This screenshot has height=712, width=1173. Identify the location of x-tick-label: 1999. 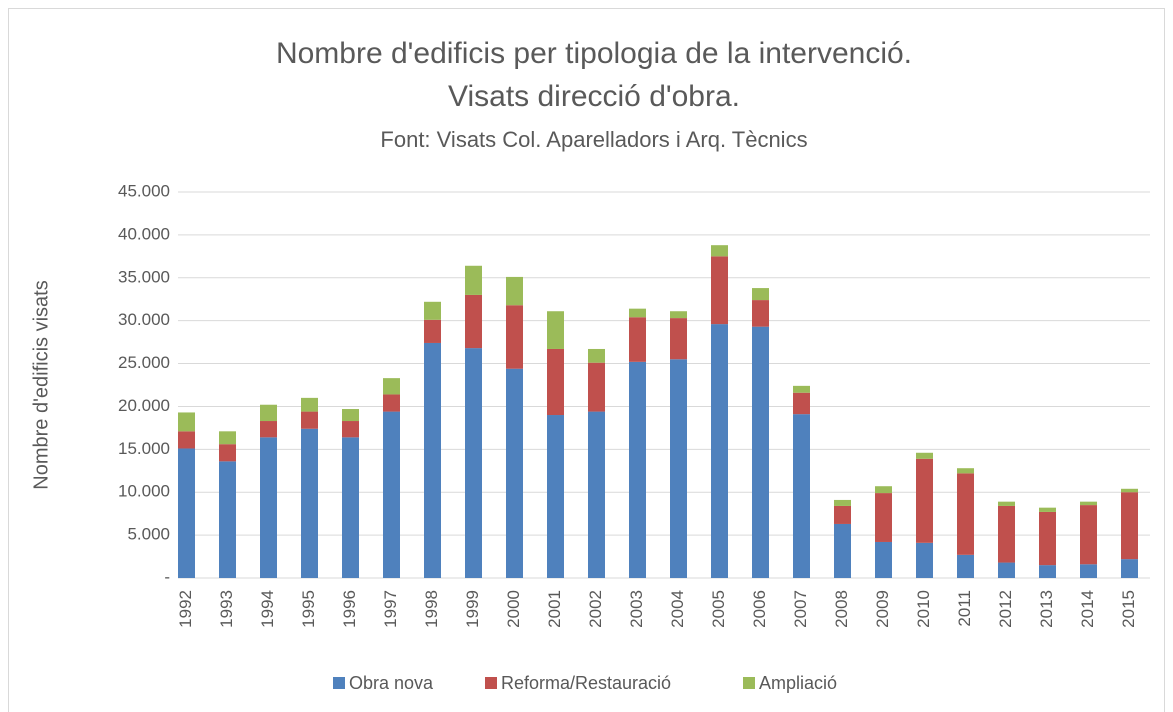
(472, 609).